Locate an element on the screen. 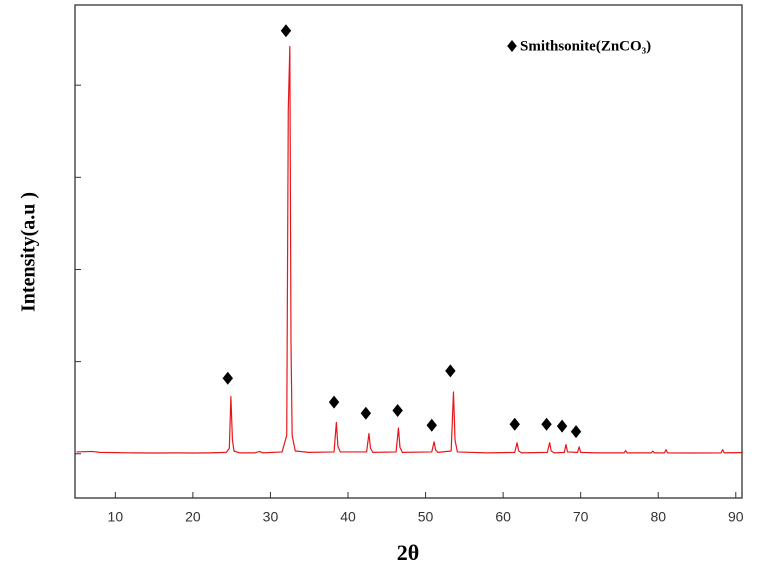  x-tick-label: 40 is located at coordinates (348, 517).